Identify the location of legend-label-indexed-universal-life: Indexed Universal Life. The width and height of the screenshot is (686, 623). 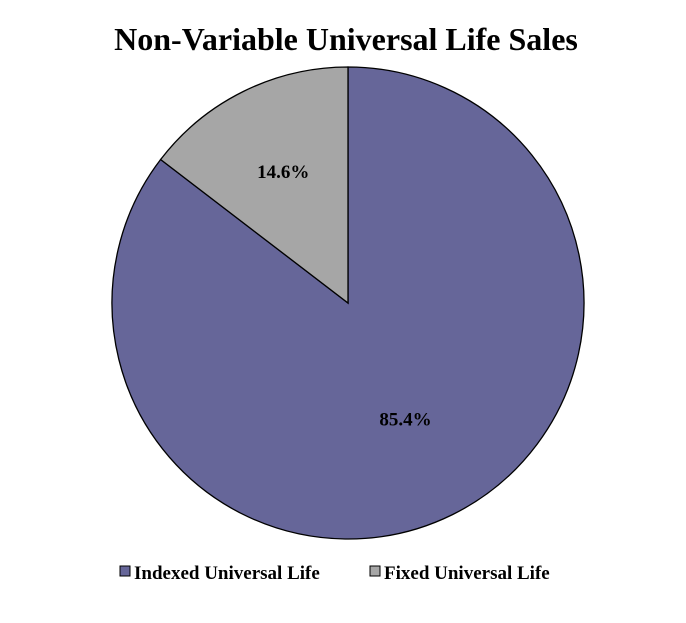
(227, 573).